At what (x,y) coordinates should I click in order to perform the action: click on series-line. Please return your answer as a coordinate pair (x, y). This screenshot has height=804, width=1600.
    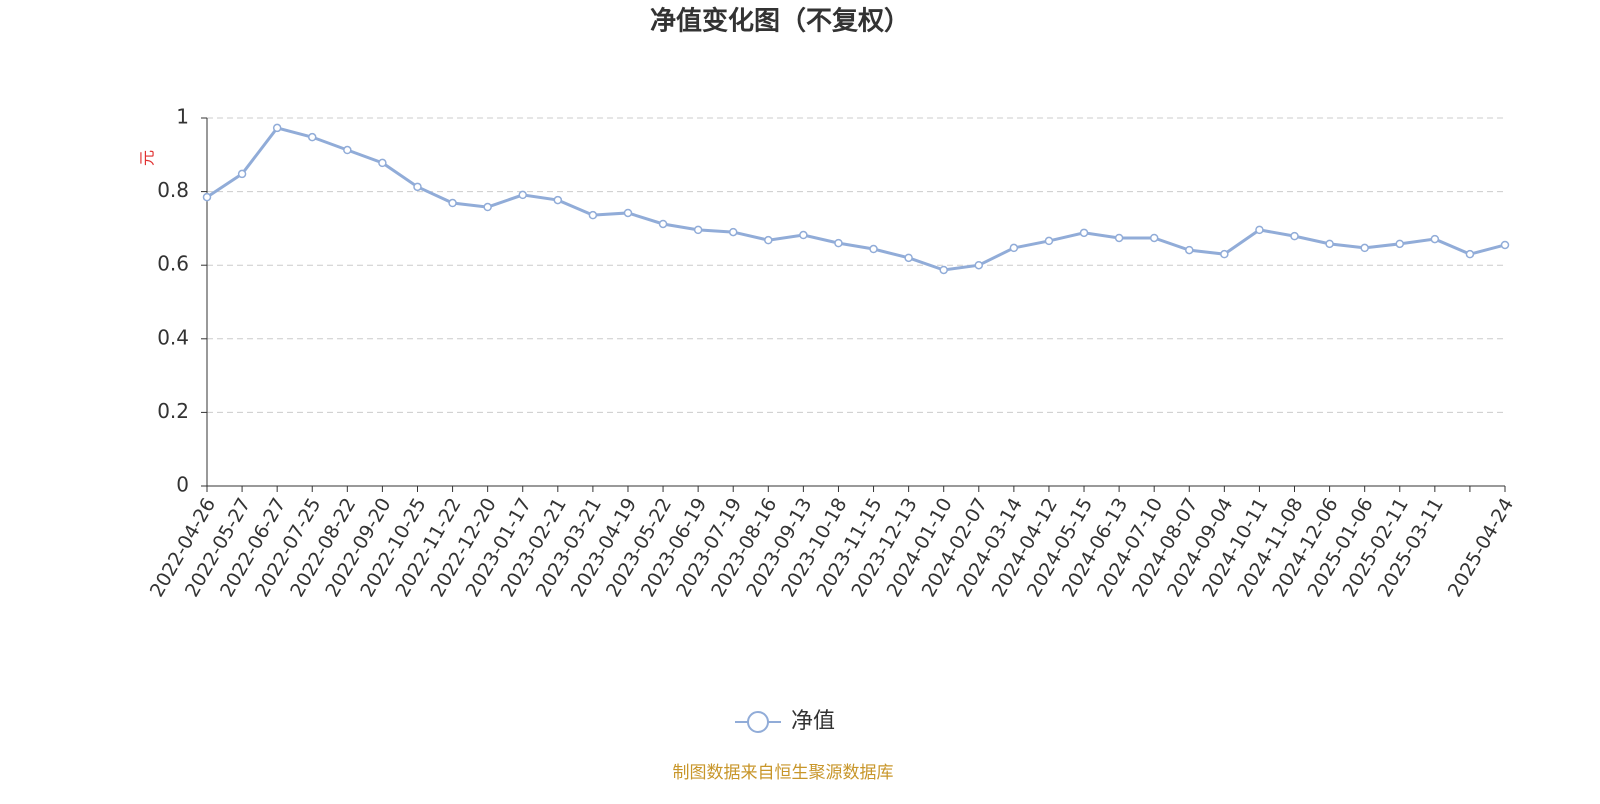
    Looking at the image, I should click on (856, 199).